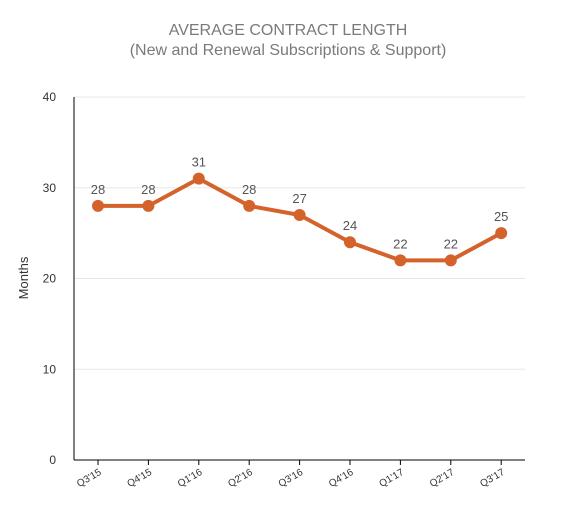 The height and width of the screenshot is (520, 576). What do you see at coordinates (140, 478) in the screenshot?
I see `x-tick-label: Q4'15` at bounding box center [140, 478].